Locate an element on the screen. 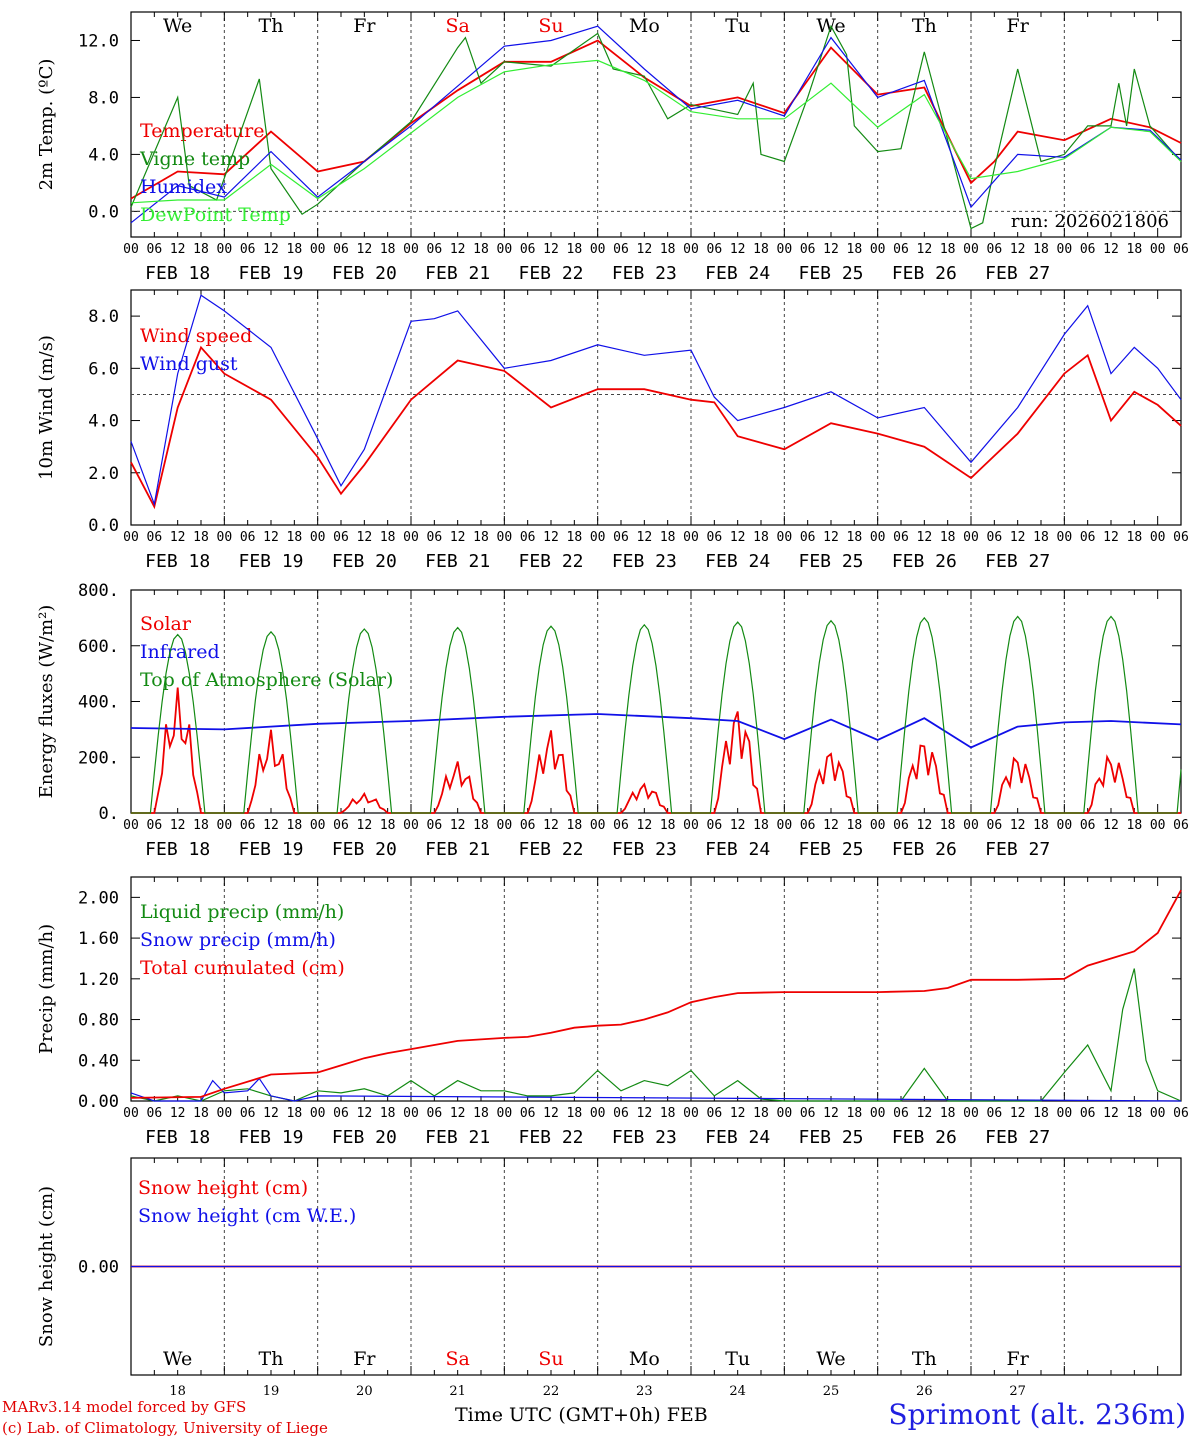 This screenshot has height=1440, width=1194. time-axis-label: Time UTC (GMT+0h) FEB is located at coordinates (581, 1415).